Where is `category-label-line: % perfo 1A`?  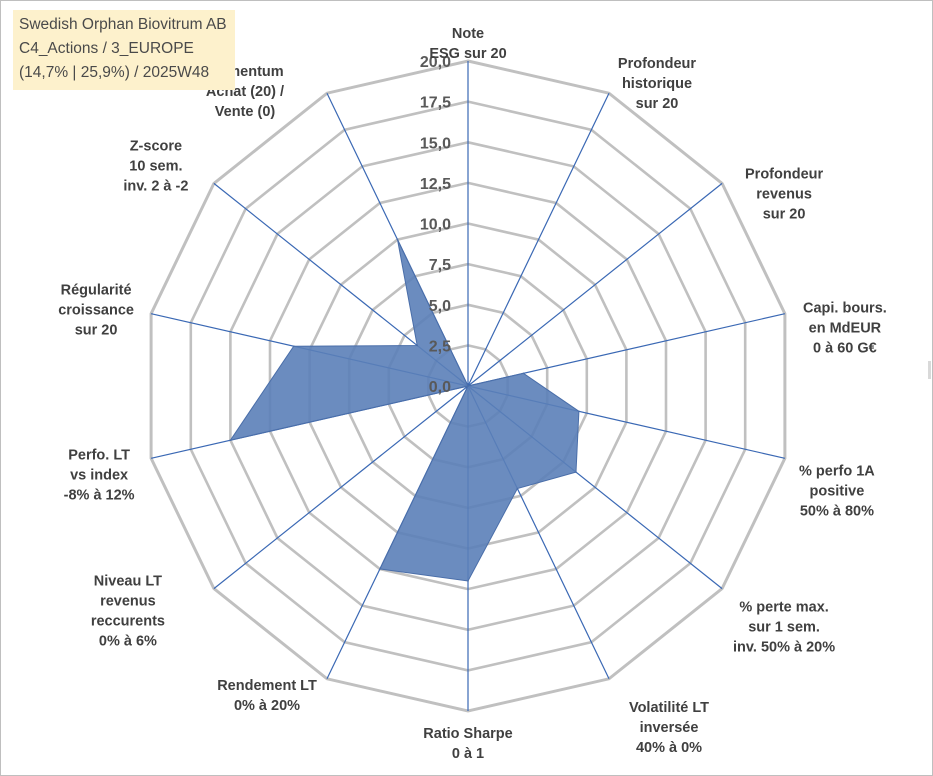 category-label-line: % perfo 1A is located at coordinates (837, 471).